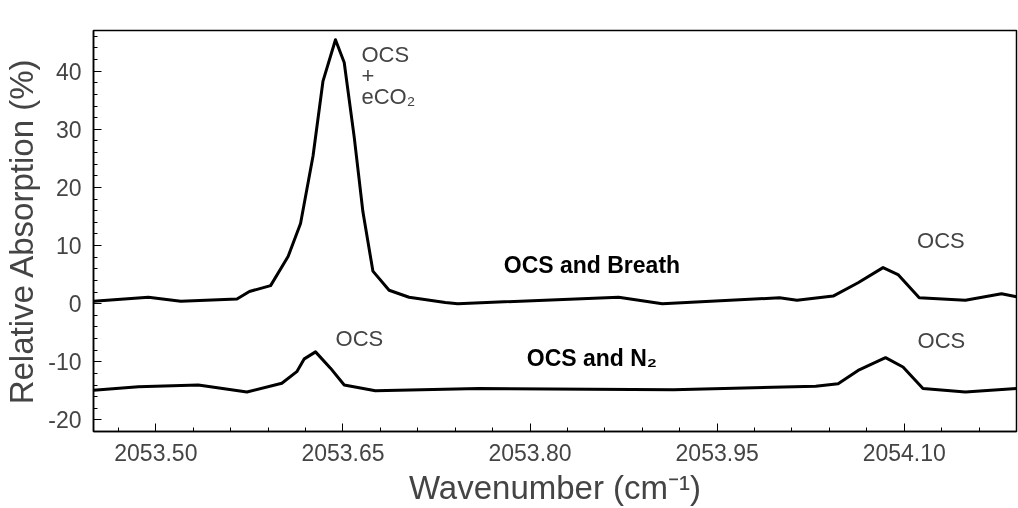  Describe the element at coordinates (388, 75) in the screenshot. I see `annotation: OCS + eCO₂` at that location.